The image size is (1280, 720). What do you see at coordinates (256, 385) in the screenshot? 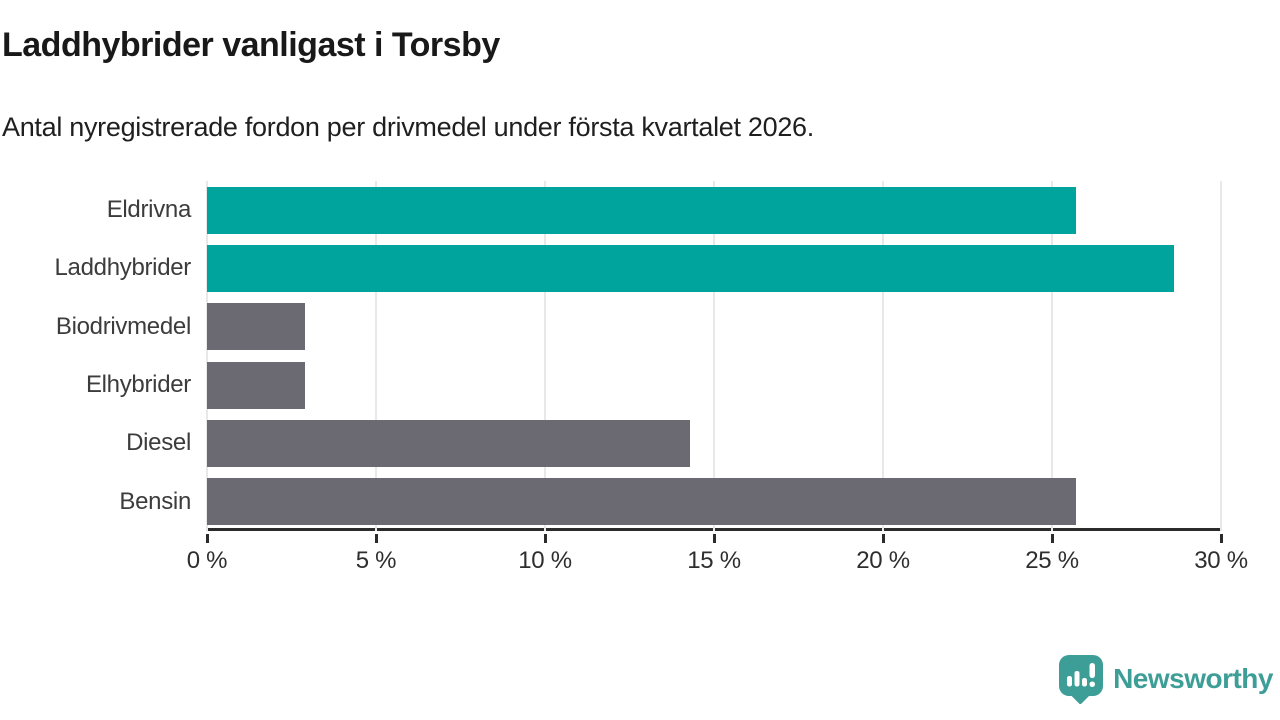
I see `bar-elhybrider` at bounding box center [256, 385].